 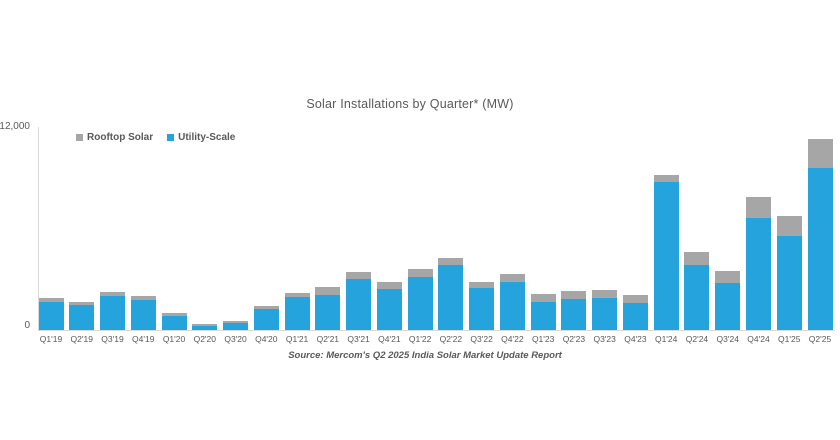 I want to click on x-axis-tick-label: Q1'23, so click(x=543, y=339).